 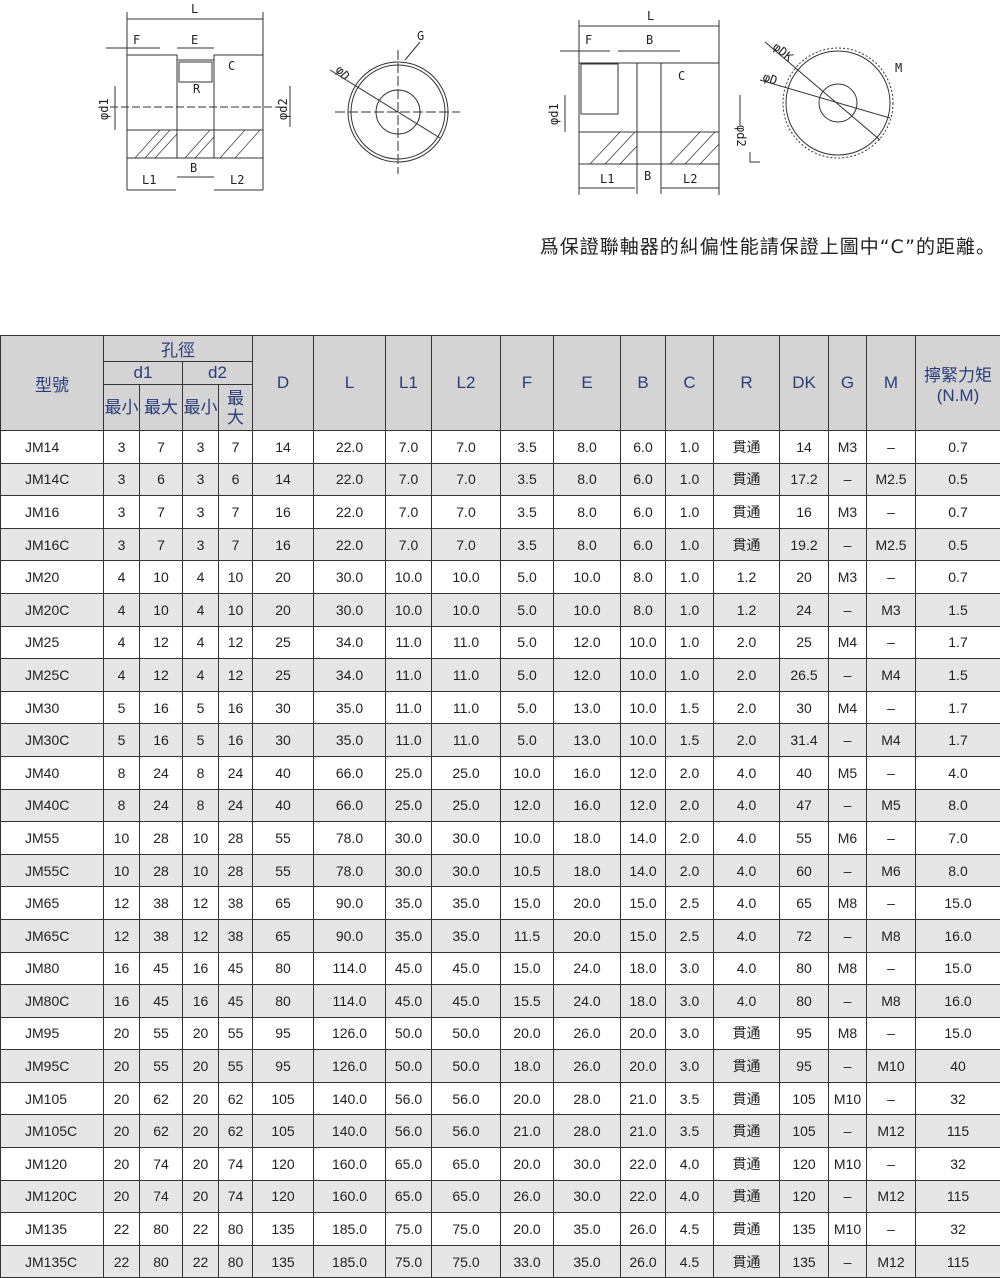 What do you see at coordinates (194, 40) in the screenshot?
I see `dim-E: E` at bounding box center [194, 40].